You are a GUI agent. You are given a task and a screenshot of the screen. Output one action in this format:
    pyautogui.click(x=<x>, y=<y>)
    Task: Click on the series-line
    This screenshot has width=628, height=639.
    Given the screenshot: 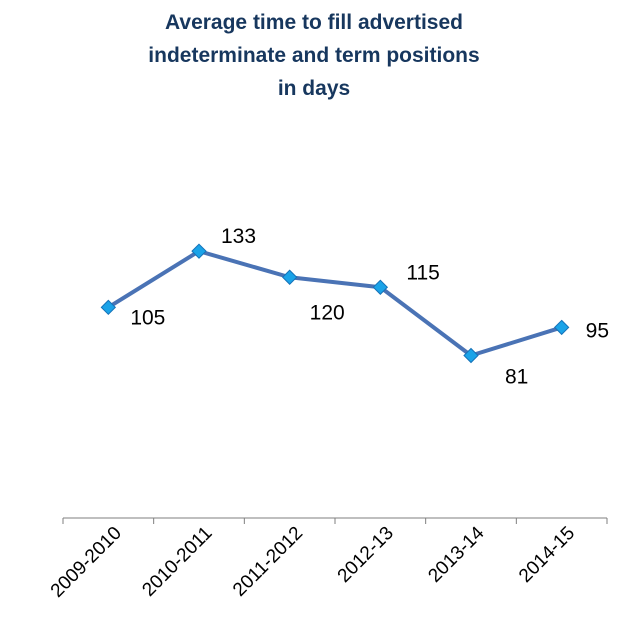 What is the action you would take?
    pyautogui.click(x=335, y=303)
    